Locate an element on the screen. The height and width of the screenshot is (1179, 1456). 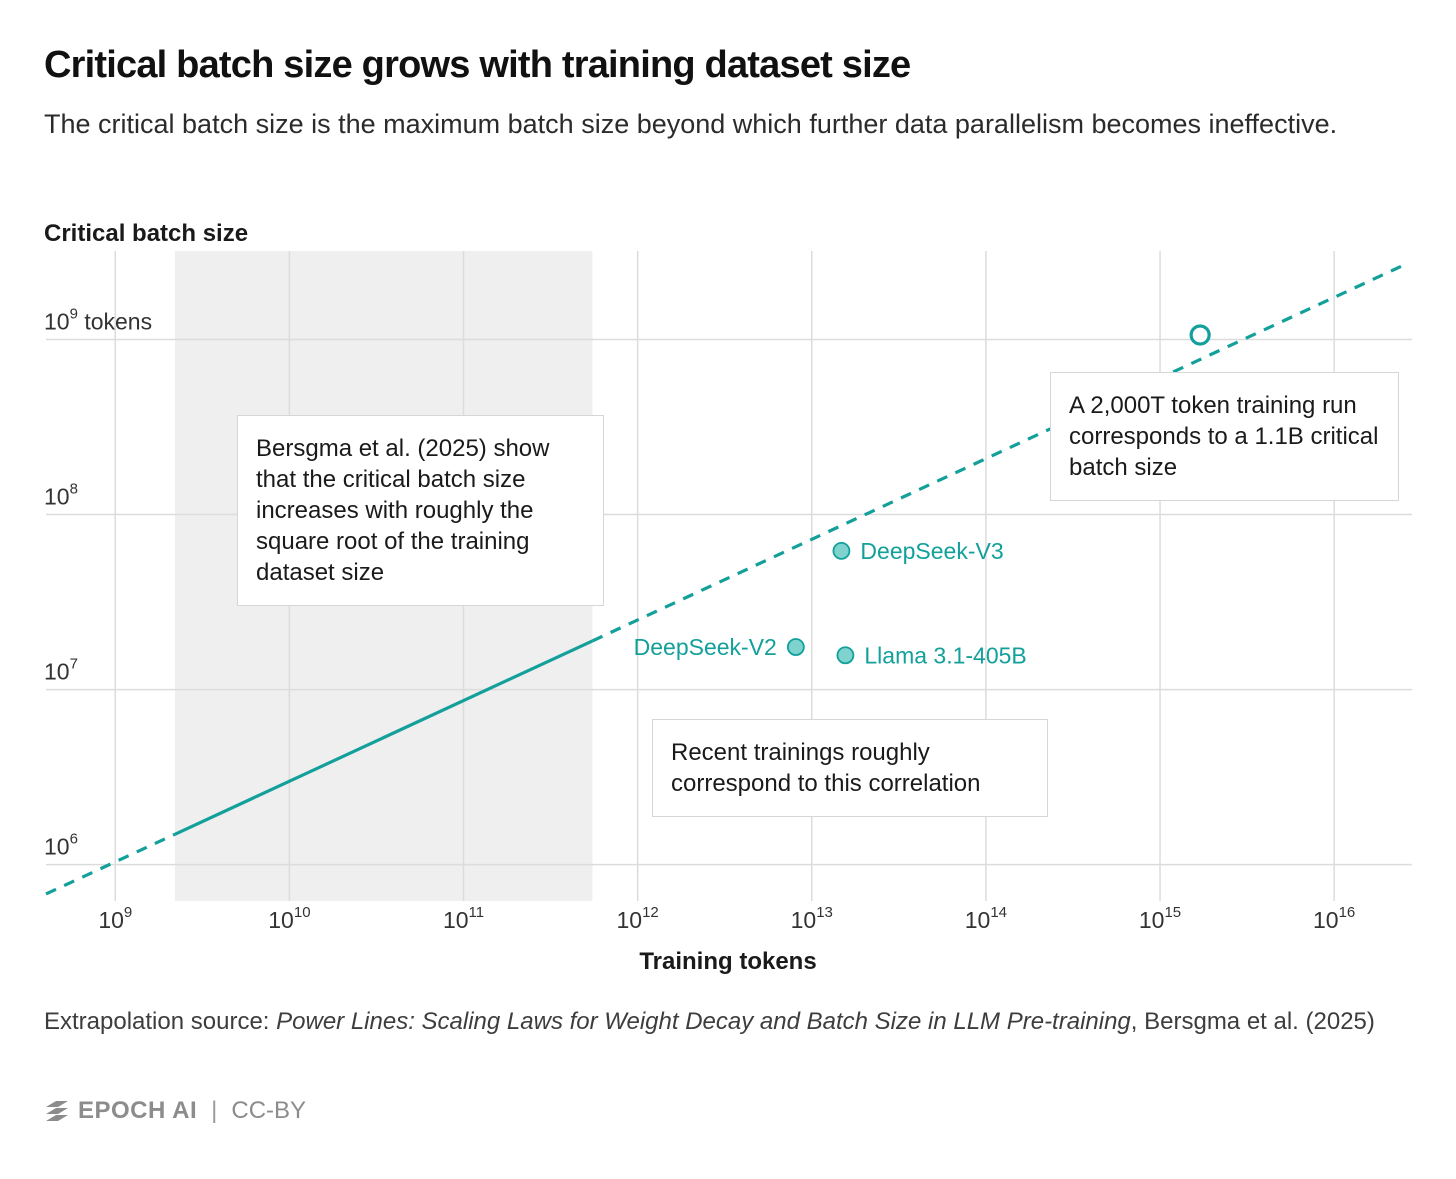
y-tick-exponent: 9 is located at coordinates (74, 313).